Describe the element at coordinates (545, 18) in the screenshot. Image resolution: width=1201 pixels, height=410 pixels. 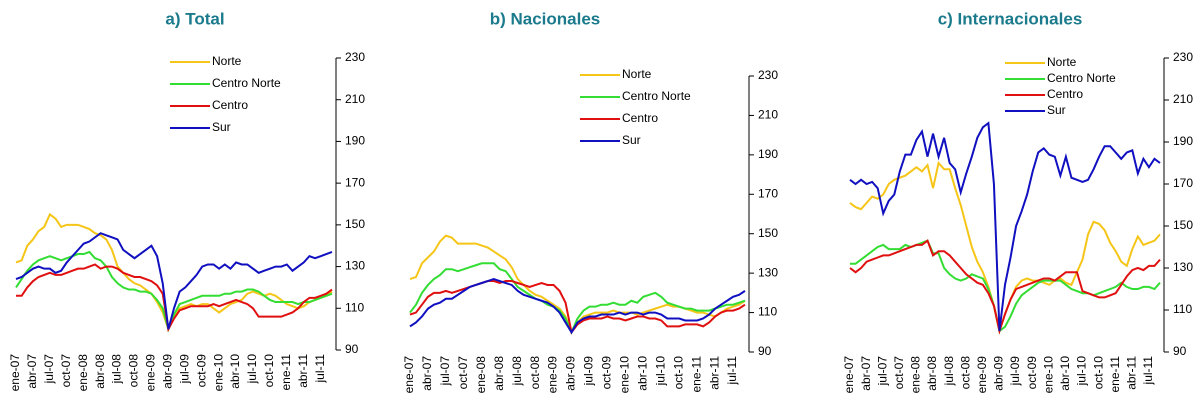
I see `chart-title: b) Nacionales` at that location.